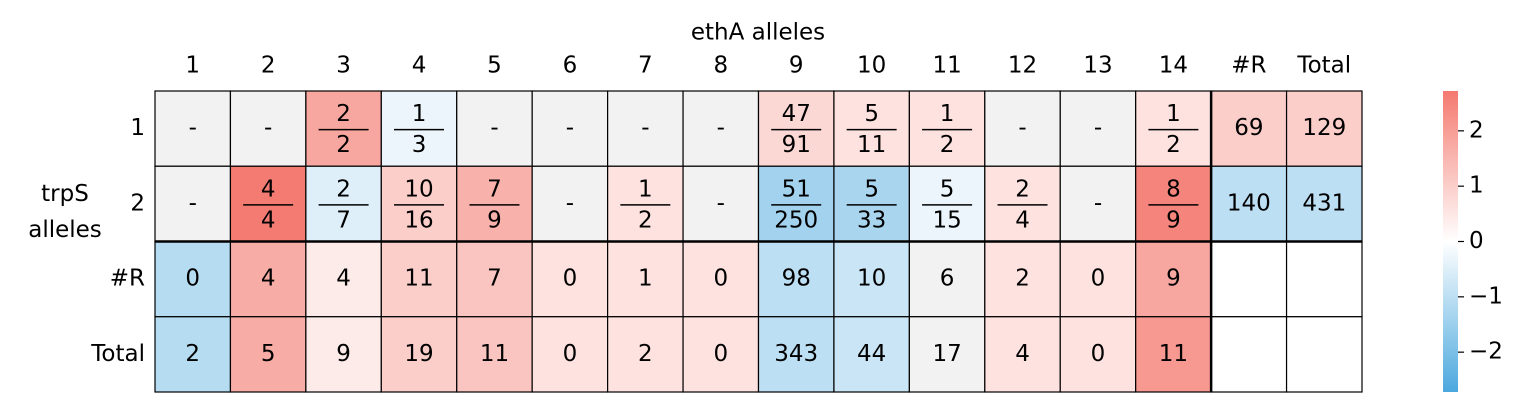 The image size is (1538, 416). Describe the element at coordinates (645, 66) in the screenshot. I see `column-label: 7` at that location.